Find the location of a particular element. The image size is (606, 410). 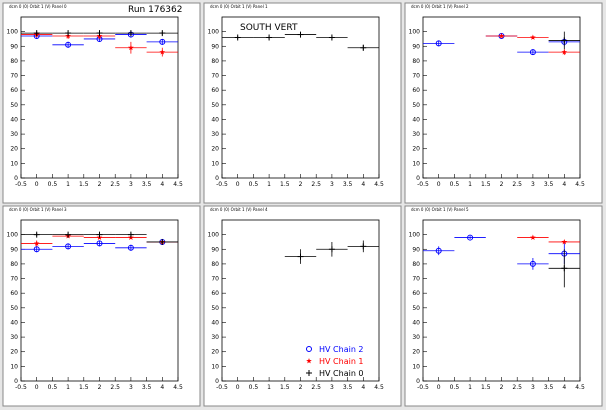

annotation: Run 176362 is located at coordinates (155, 10).